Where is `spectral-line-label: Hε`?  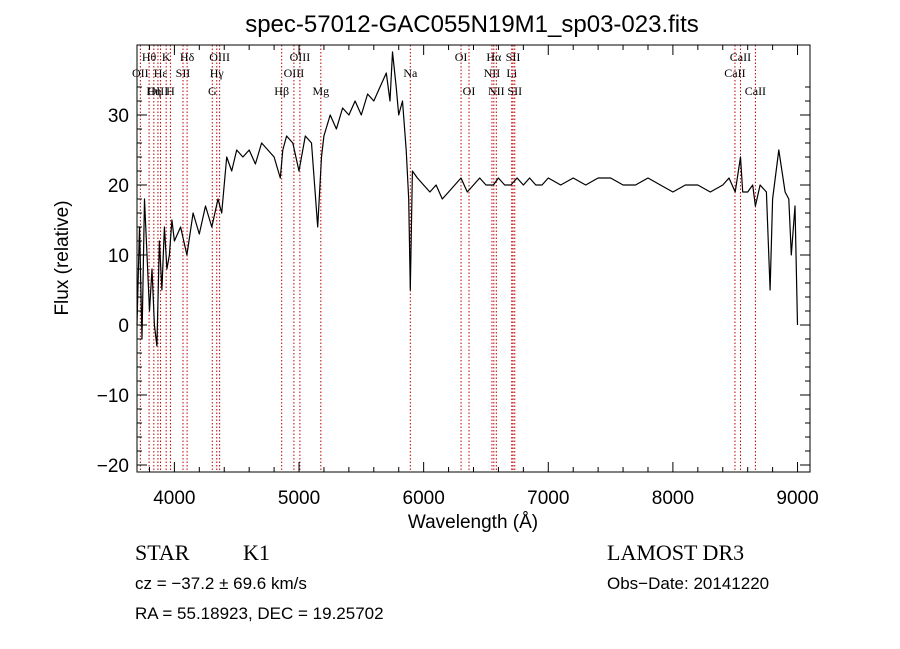 spectral-line-label: Hε is located at coordinates (161, 73).